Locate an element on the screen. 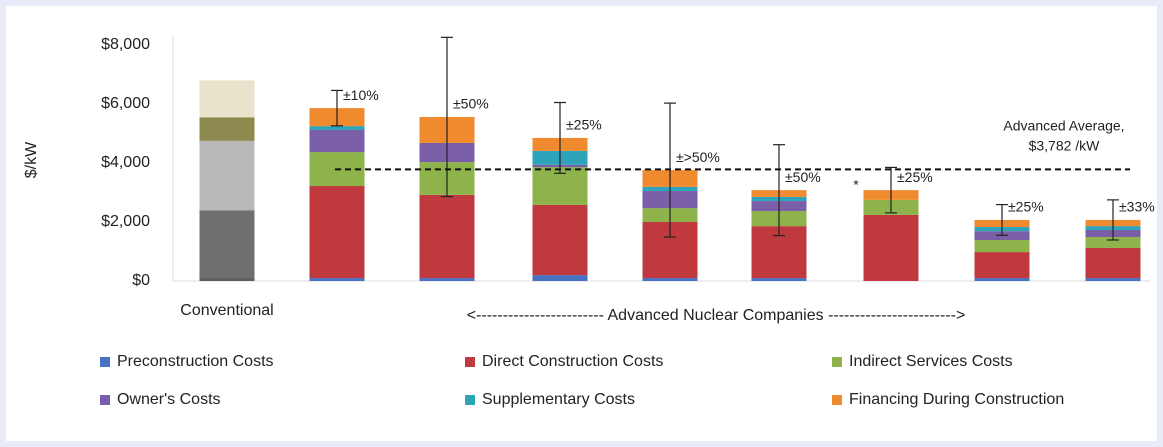  error-label: ±10% is located at coordinates (361, 95).